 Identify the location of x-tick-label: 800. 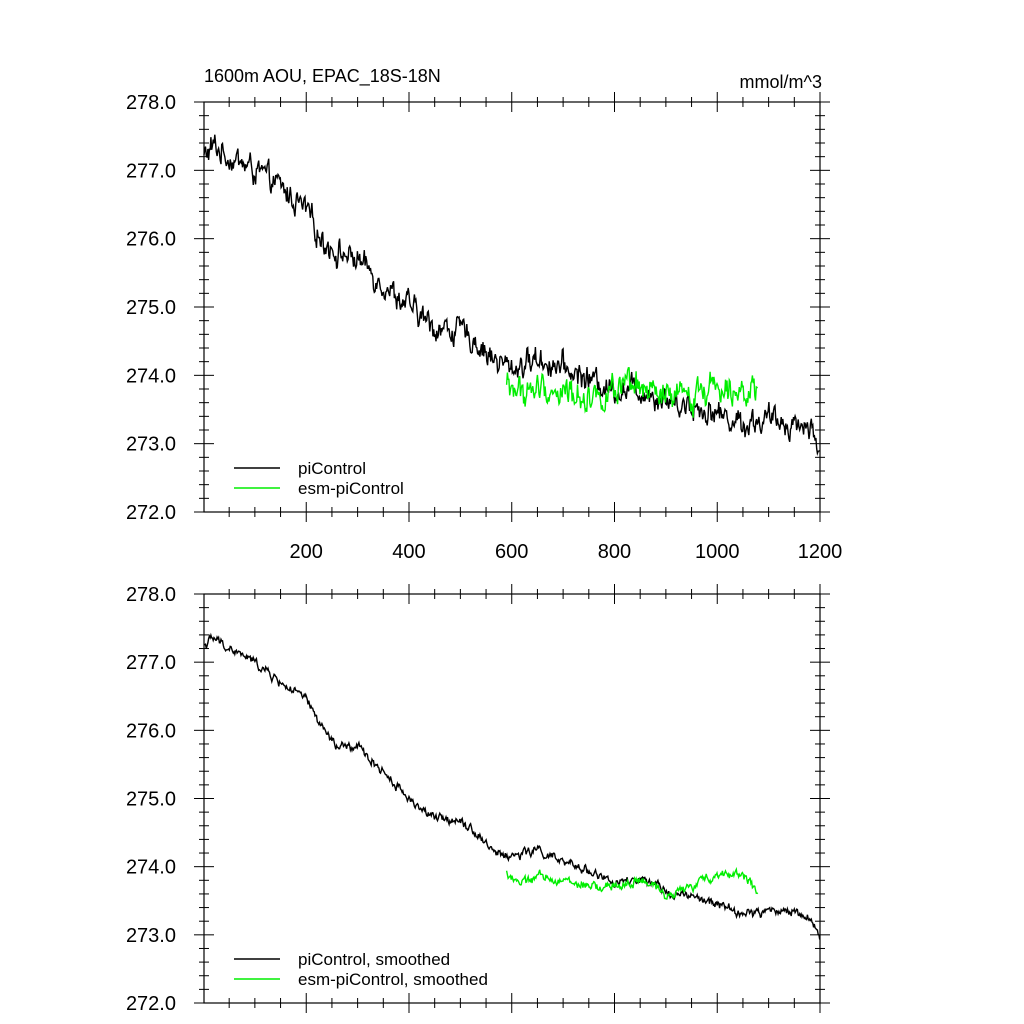
(614, 552).